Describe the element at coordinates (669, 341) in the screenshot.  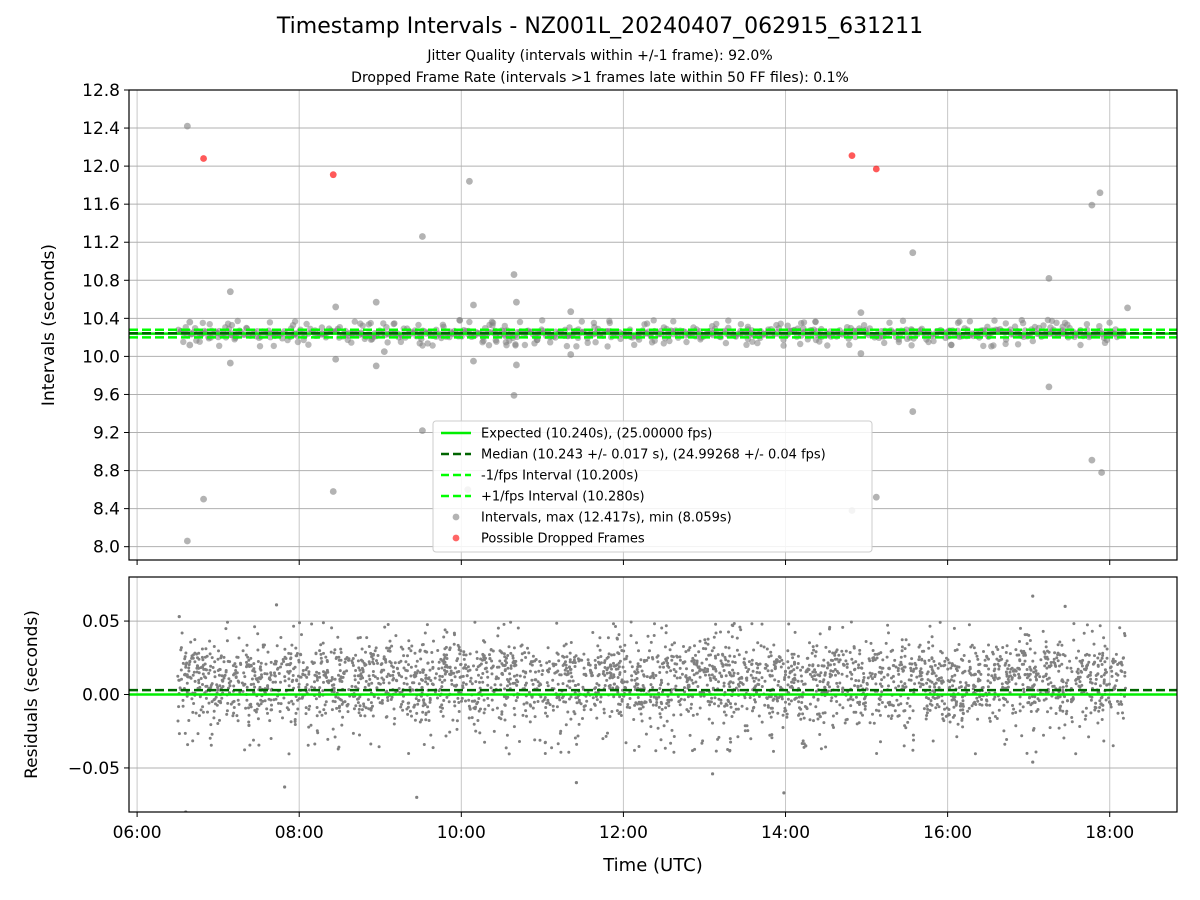
I see `interval-point` at that location.